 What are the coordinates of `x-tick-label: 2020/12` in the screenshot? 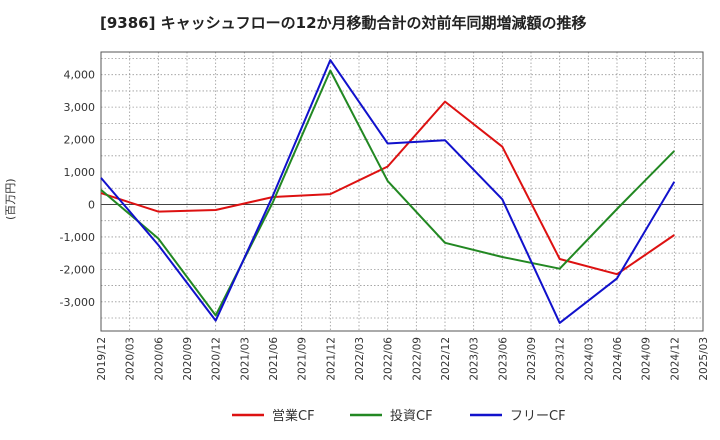 It's located at (217, 359).